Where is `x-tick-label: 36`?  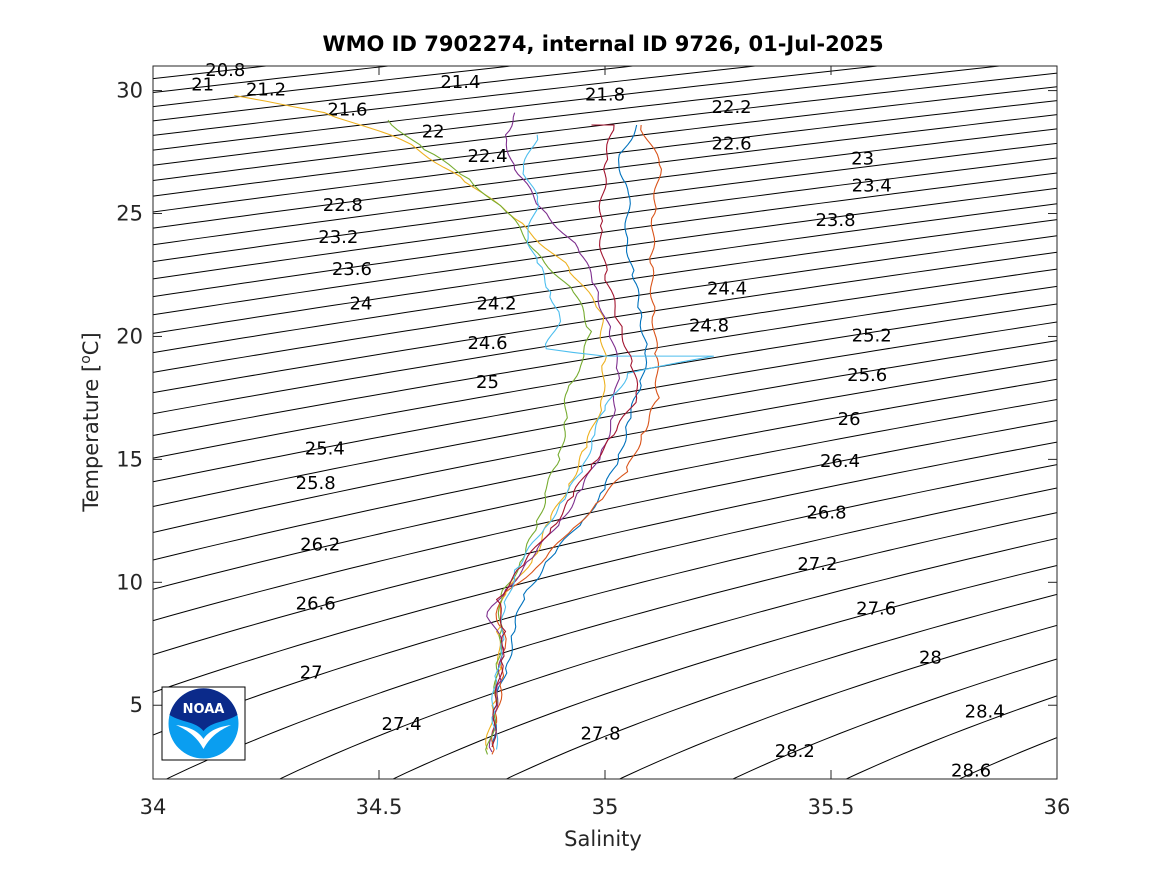 x-tick-label: 36 is located at coordinates (1057, 807).